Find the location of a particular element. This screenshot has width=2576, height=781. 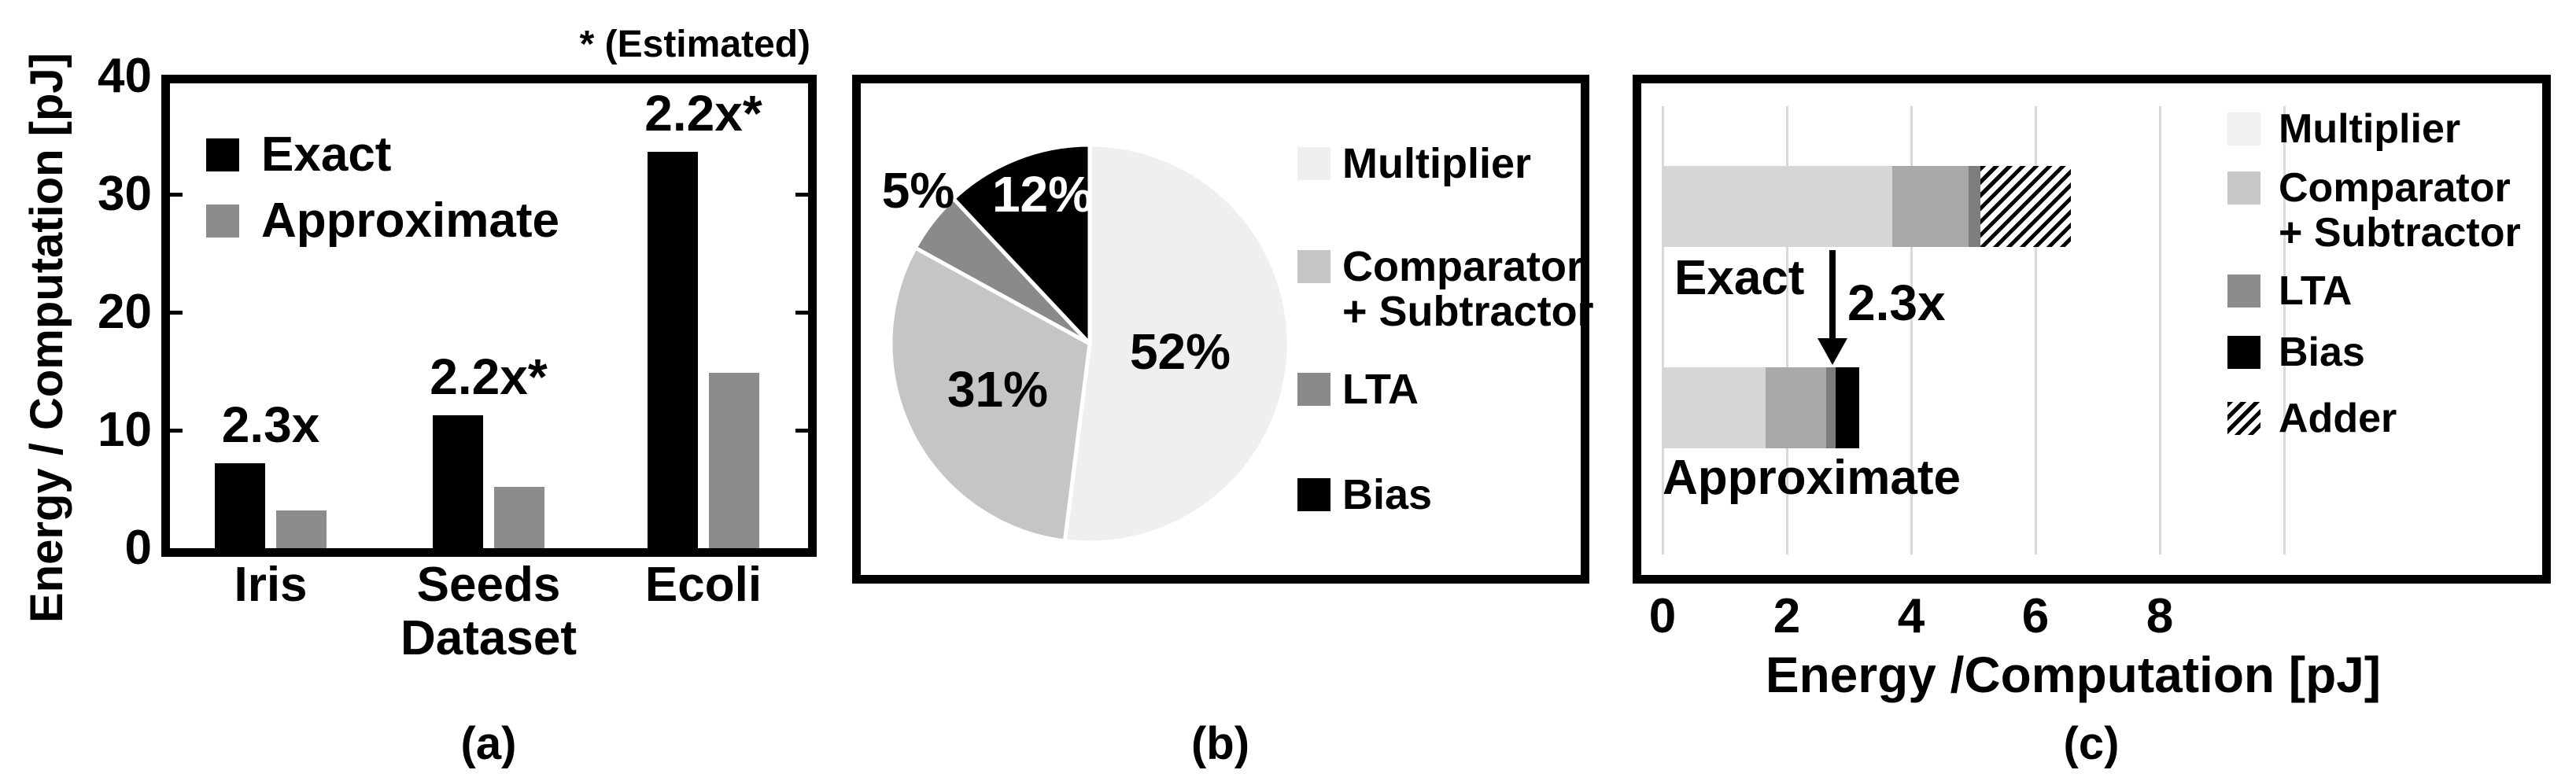

panel-c-legend-item: Comparator + Subtractor is located at coordinates (2374, 211).